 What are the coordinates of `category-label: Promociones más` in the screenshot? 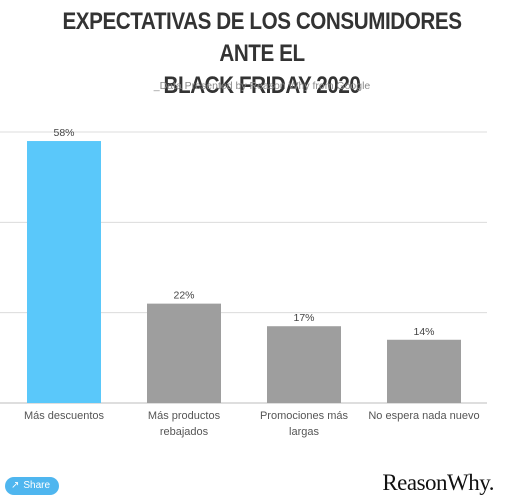 It's located at (304, 416).